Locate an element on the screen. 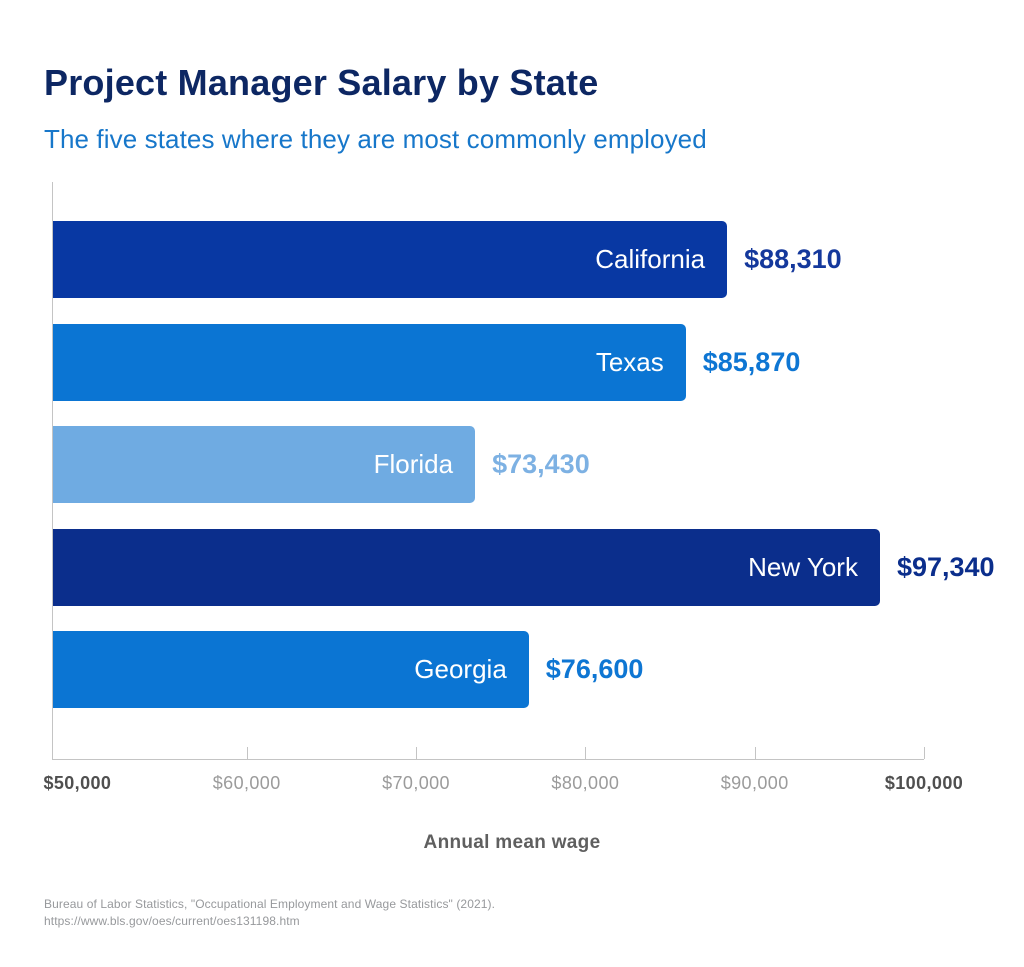 This screenshot has height=967, width=1024. bar-value-florida: $73,430 is located at coordinates (541, 464).